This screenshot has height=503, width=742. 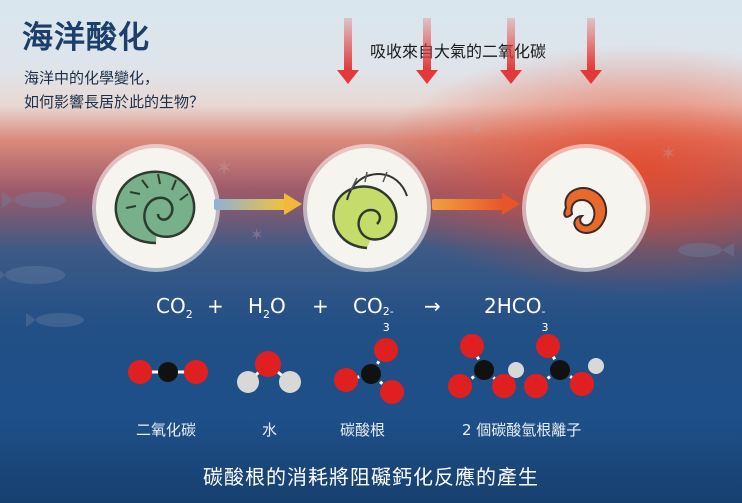 I want to click on carbonate-molecule-icon, so click(x=369, y=371).